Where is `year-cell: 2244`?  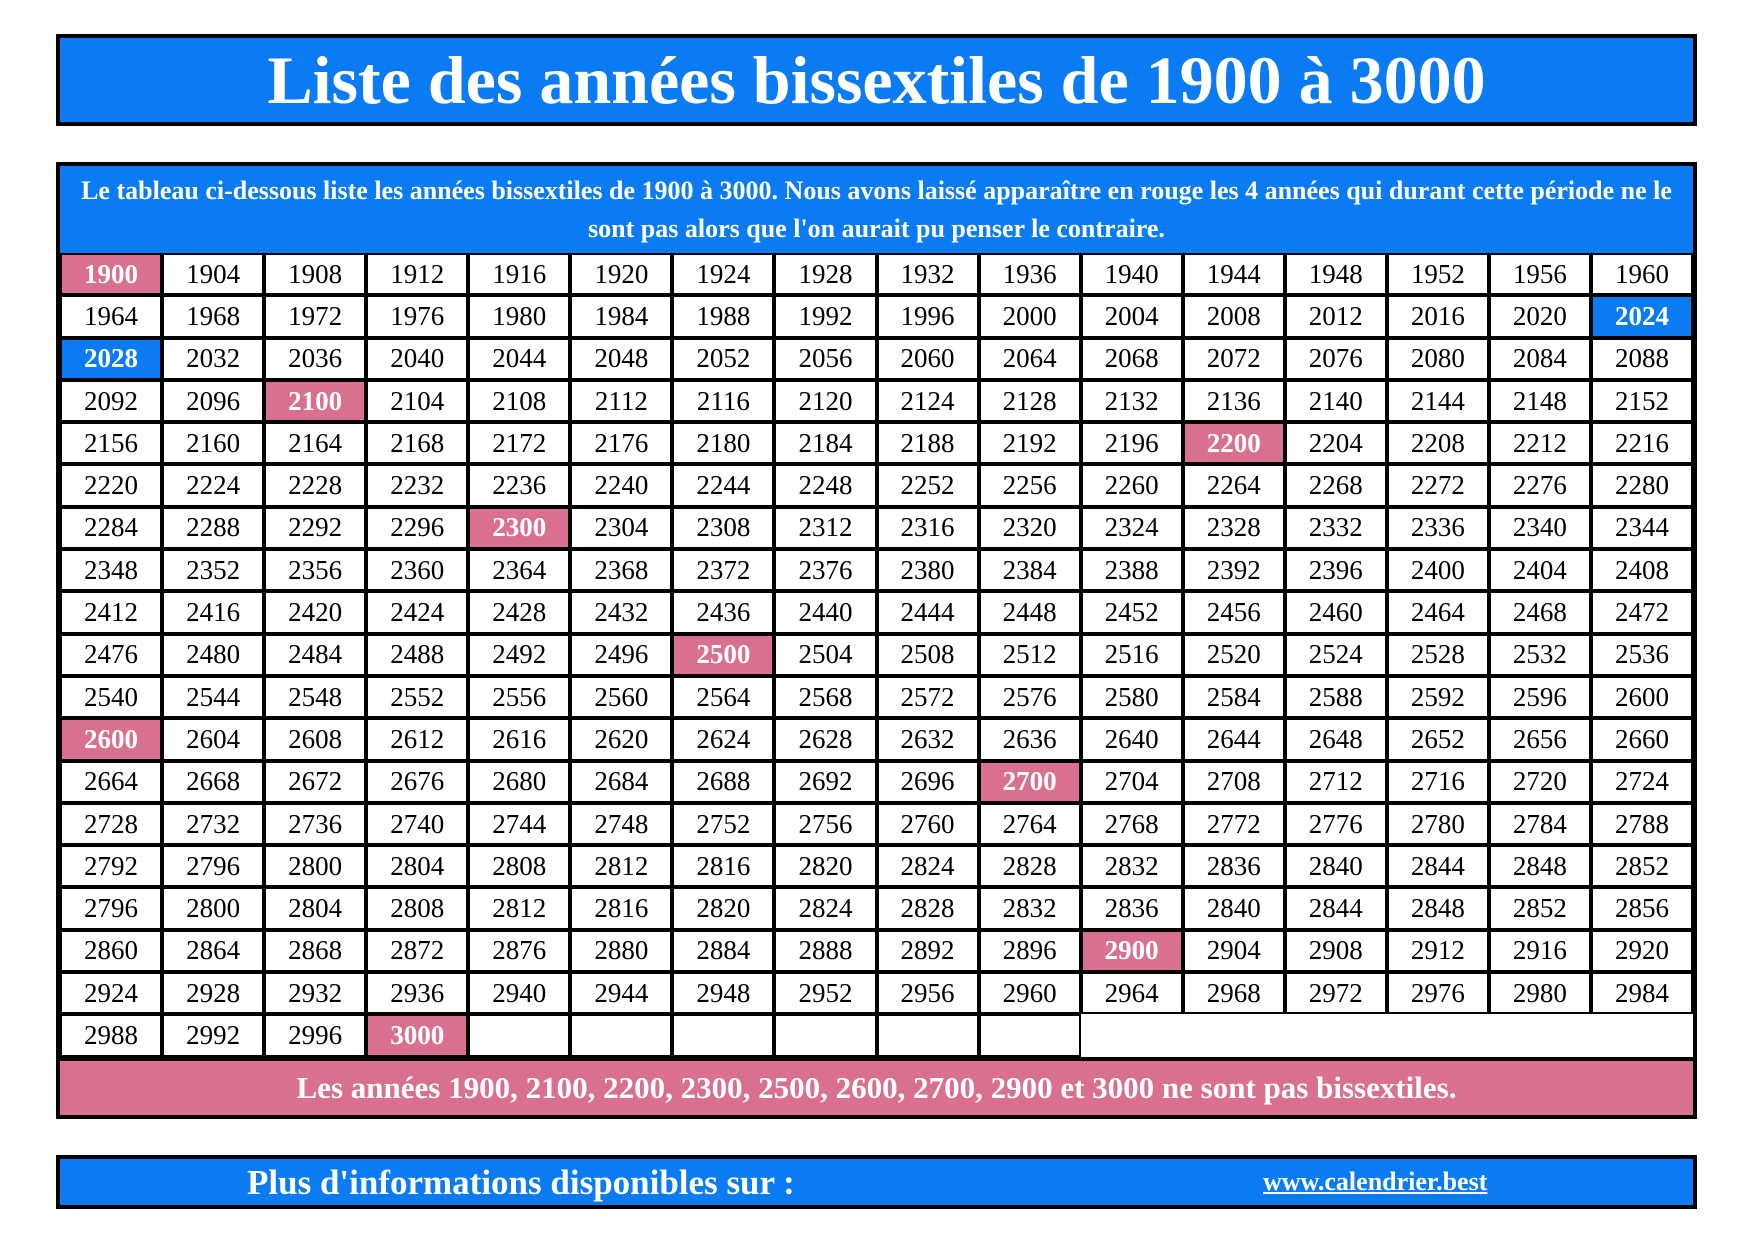
year-cell: 2244 is located at coordinates (723, 485).